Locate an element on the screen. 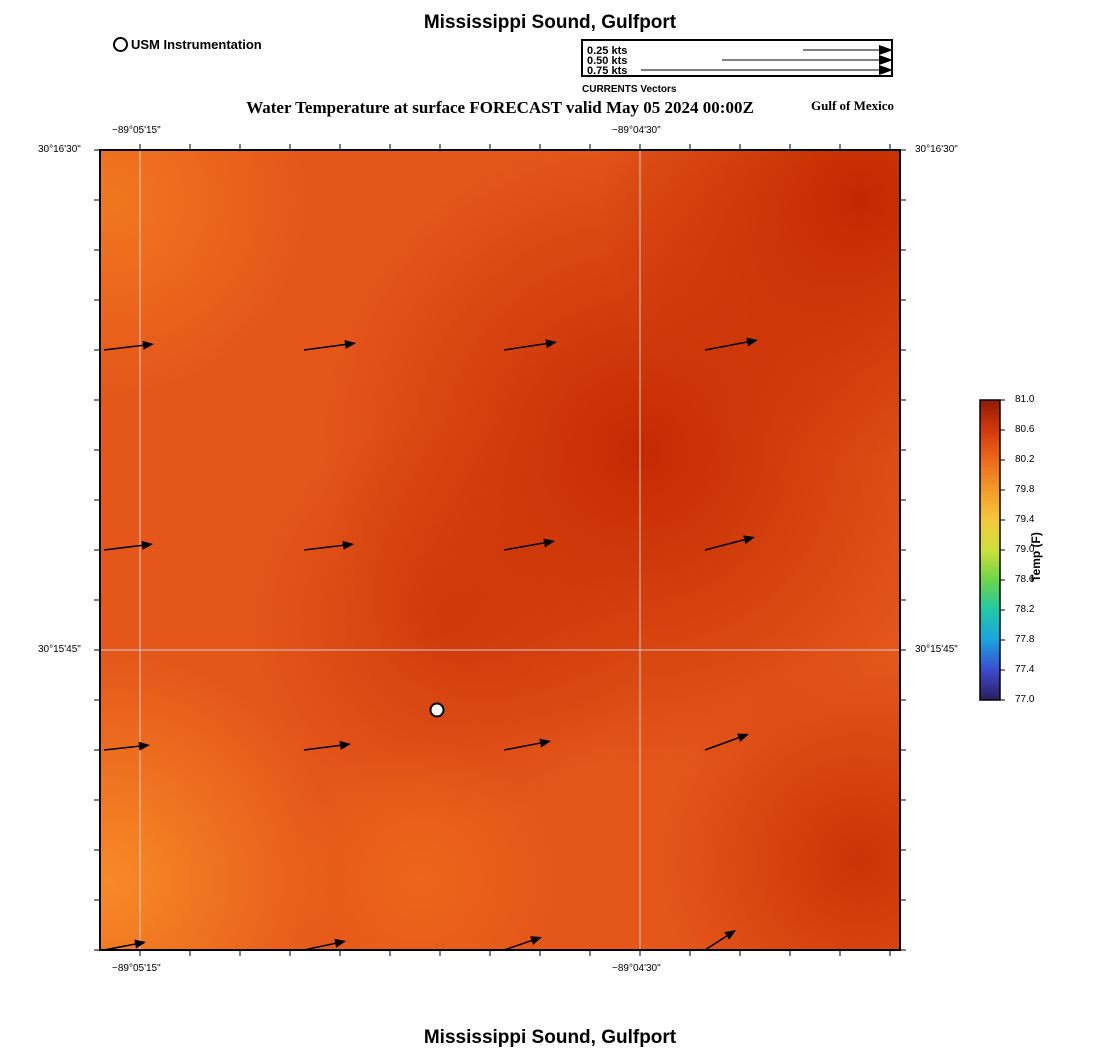 The height and width of the screenshot is (1050, 1100). lon-tick-bottom-1: −89°05'15" is located at coordinates (136, 968).